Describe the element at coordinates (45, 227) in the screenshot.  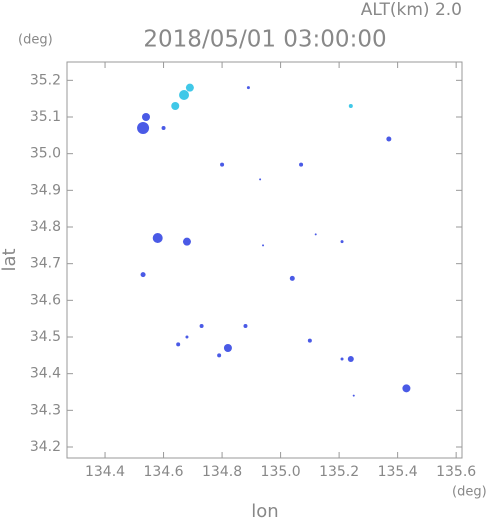
I see `y-tick-label: 34.8` at that location.